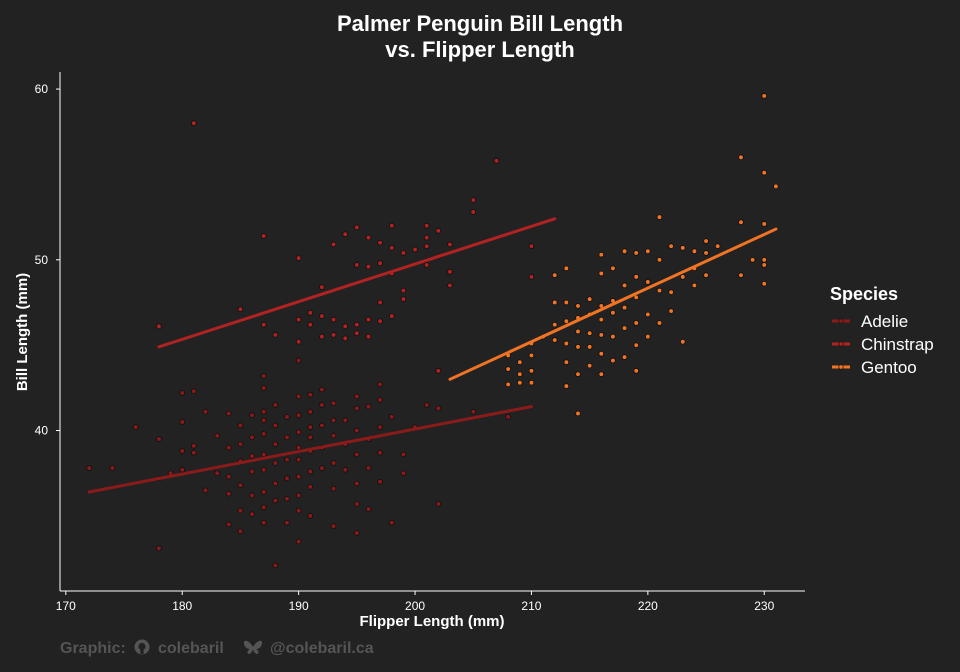  What do you see at coordinates (66, 606) in the screenshot?
I see `x-tick-label: 170` at bounding box center [66, 606].